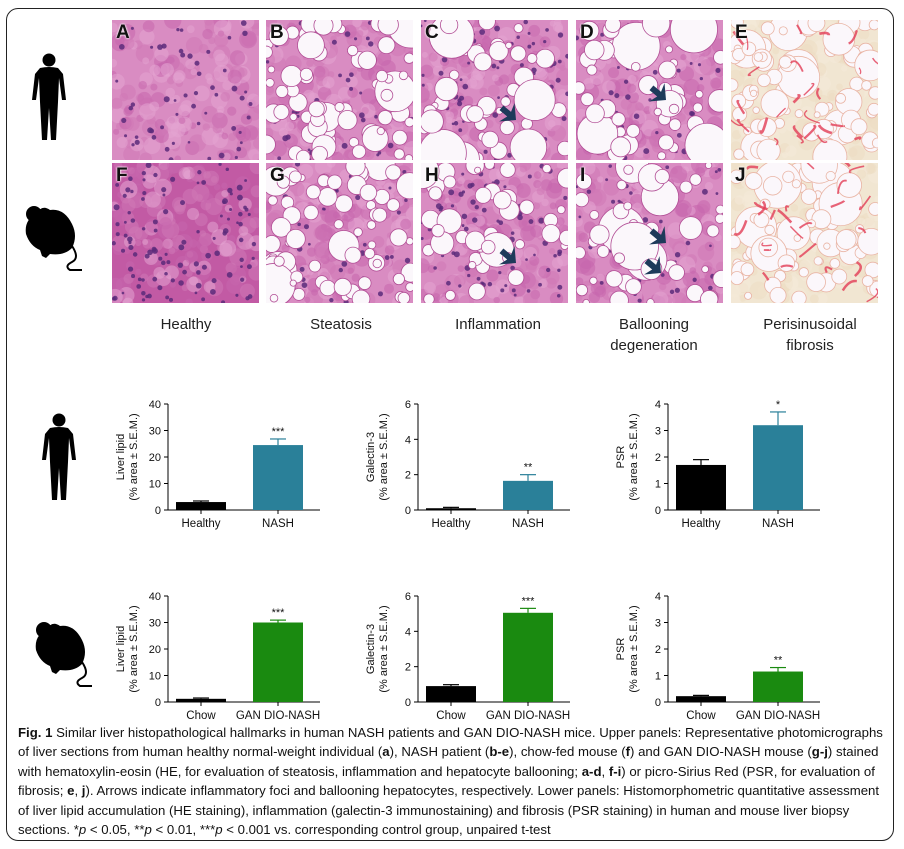 The image size is (904, 849). Describe the element at coordinates (701, 699) in the screenshot. I see `bar` at that location.